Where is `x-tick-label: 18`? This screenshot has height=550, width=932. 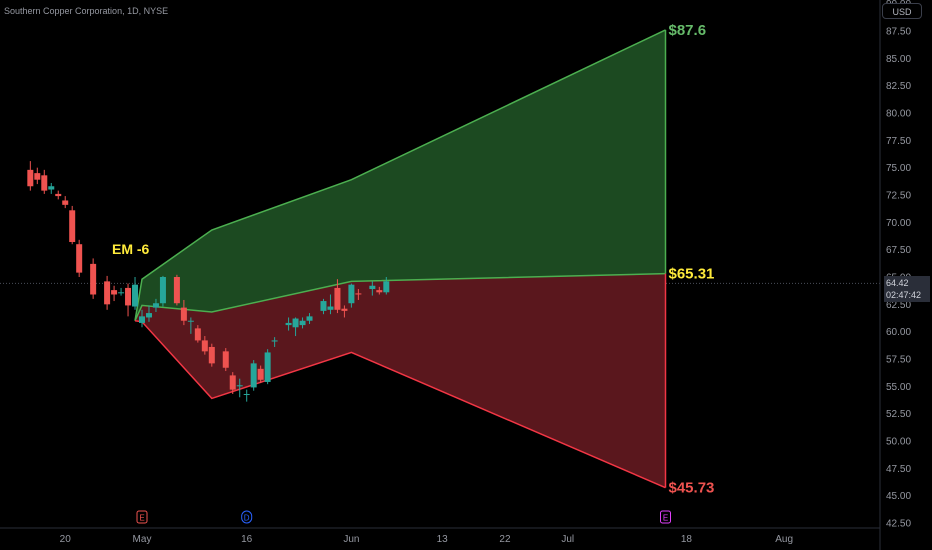
x-tick-label: 18 is located at coordinates (687, 539).